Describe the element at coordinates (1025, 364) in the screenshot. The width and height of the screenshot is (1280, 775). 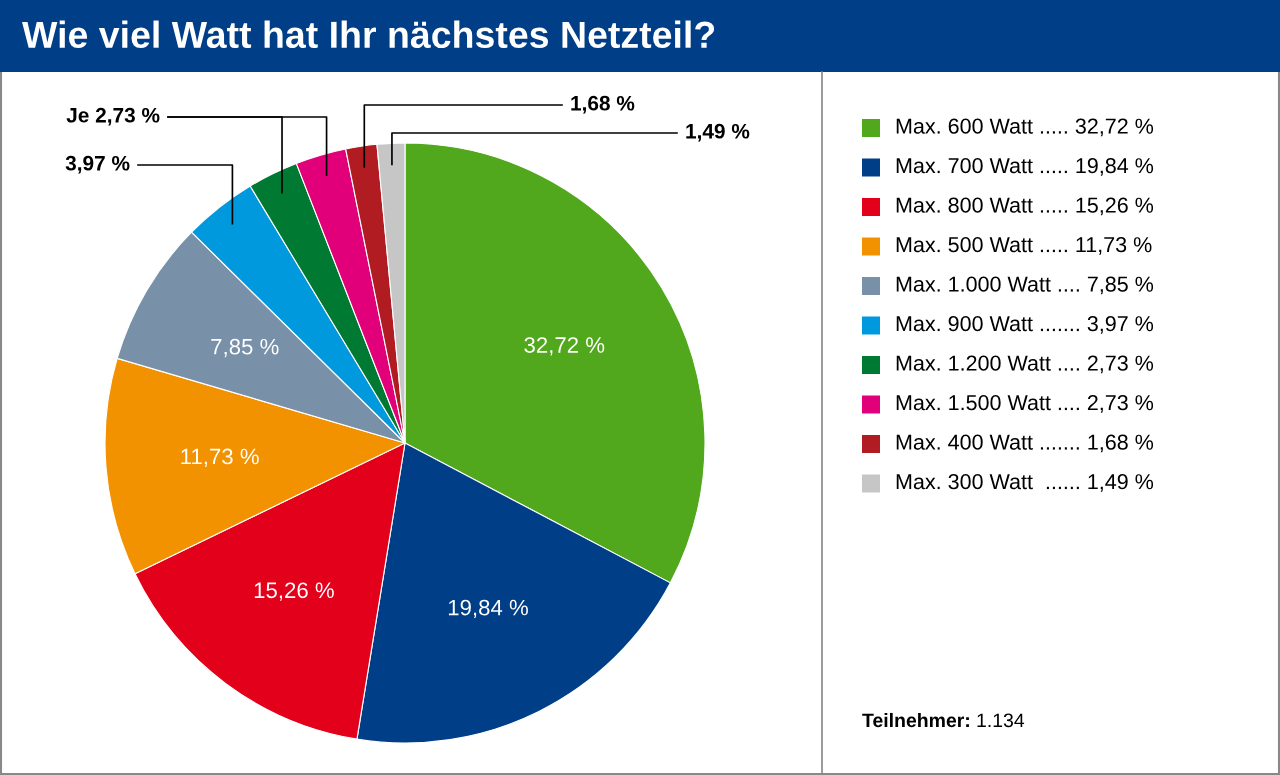
I see `legend-label: Max. 1.200 Watt .... 2,73 %` at that location.